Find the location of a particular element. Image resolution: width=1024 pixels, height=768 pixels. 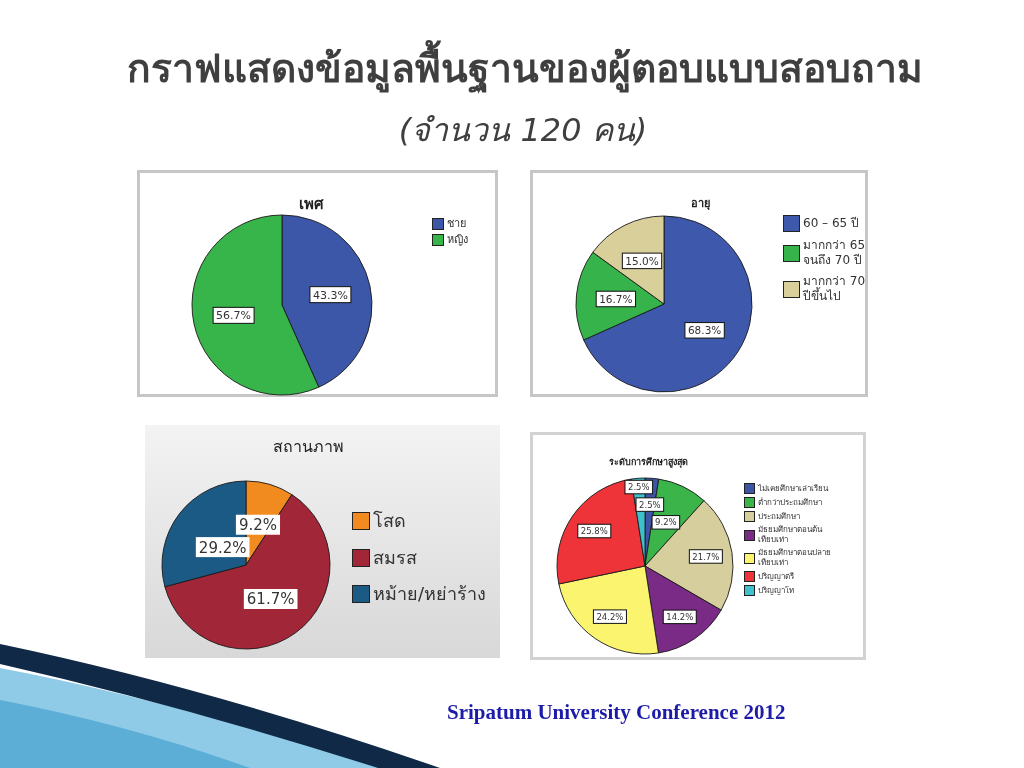

legend-label: ชาย is located at coordinates (456, 224).